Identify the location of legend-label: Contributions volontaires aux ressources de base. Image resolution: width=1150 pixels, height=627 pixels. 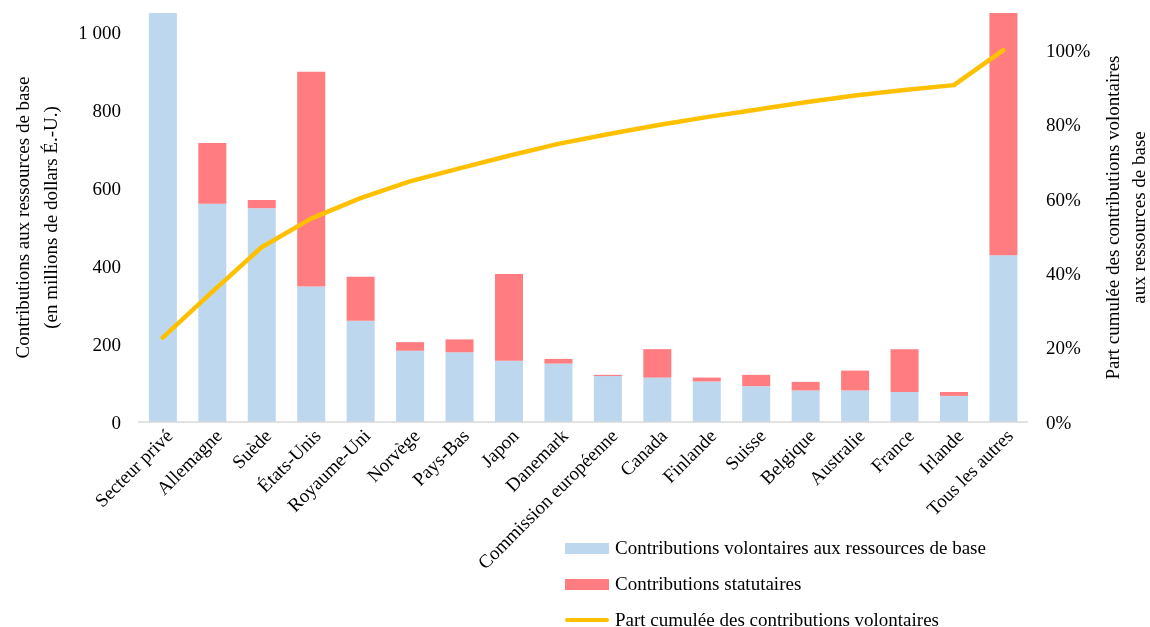
(800, 548).